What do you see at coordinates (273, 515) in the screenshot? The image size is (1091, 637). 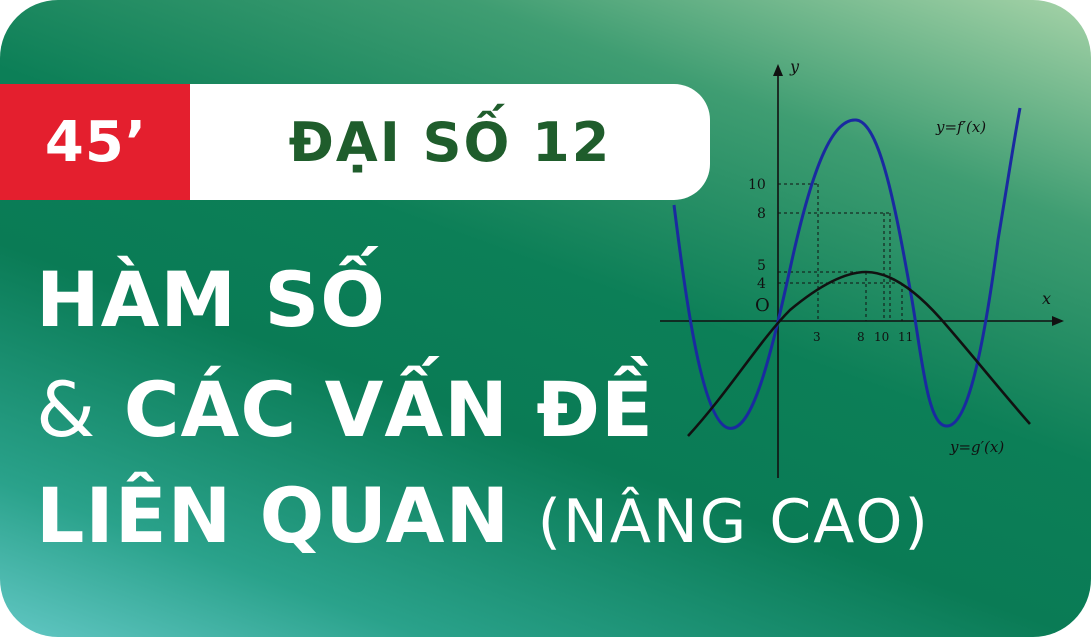 I see `title-line-3-text: LIÊN QUAN` at bounding box center [273, 515].